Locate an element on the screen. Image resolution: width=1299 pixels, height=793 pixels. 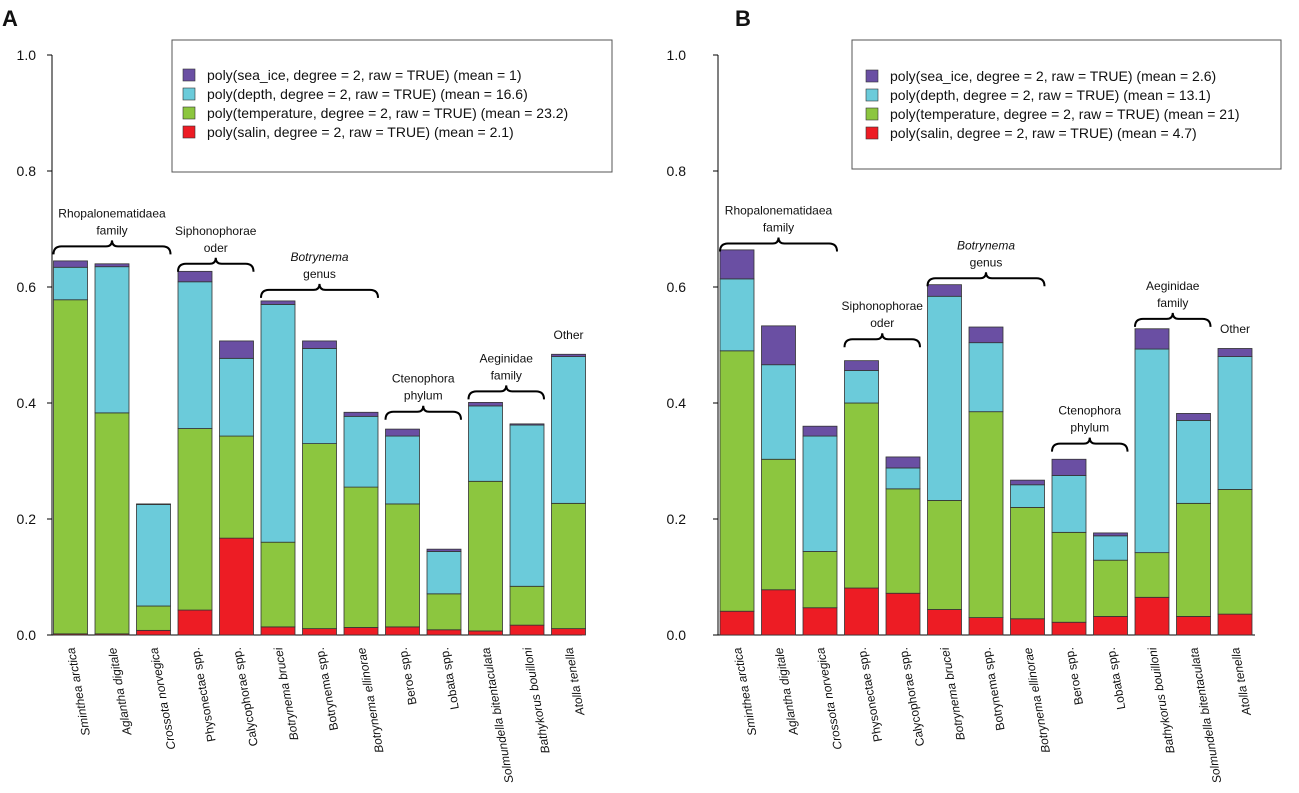
legend-swatch-sea-ice is located at coordinates (872, 76).